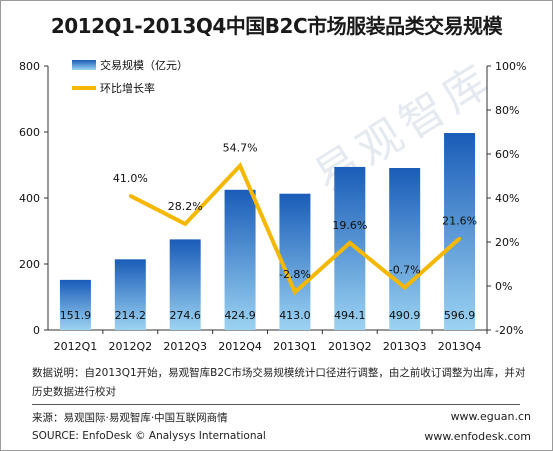  Describe the element at coordinates (507, 110) in the screenshot. I see `y-tick-label-right: 80%` at that location.